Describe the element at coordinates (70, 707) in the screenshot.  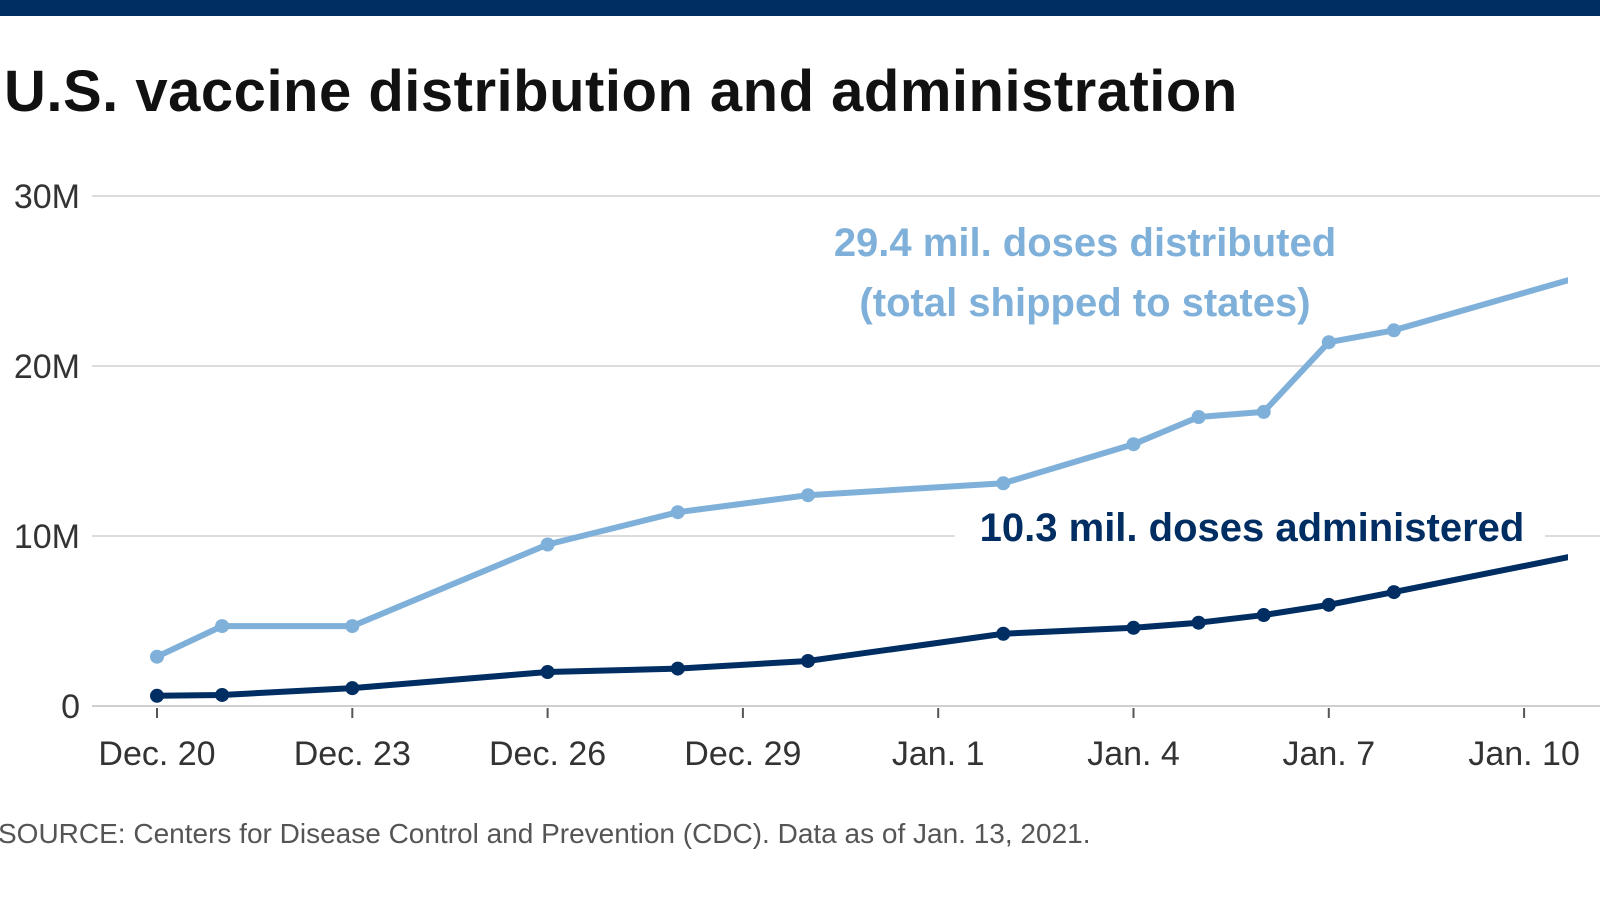
I see `y-tick-label: 0` at that location.